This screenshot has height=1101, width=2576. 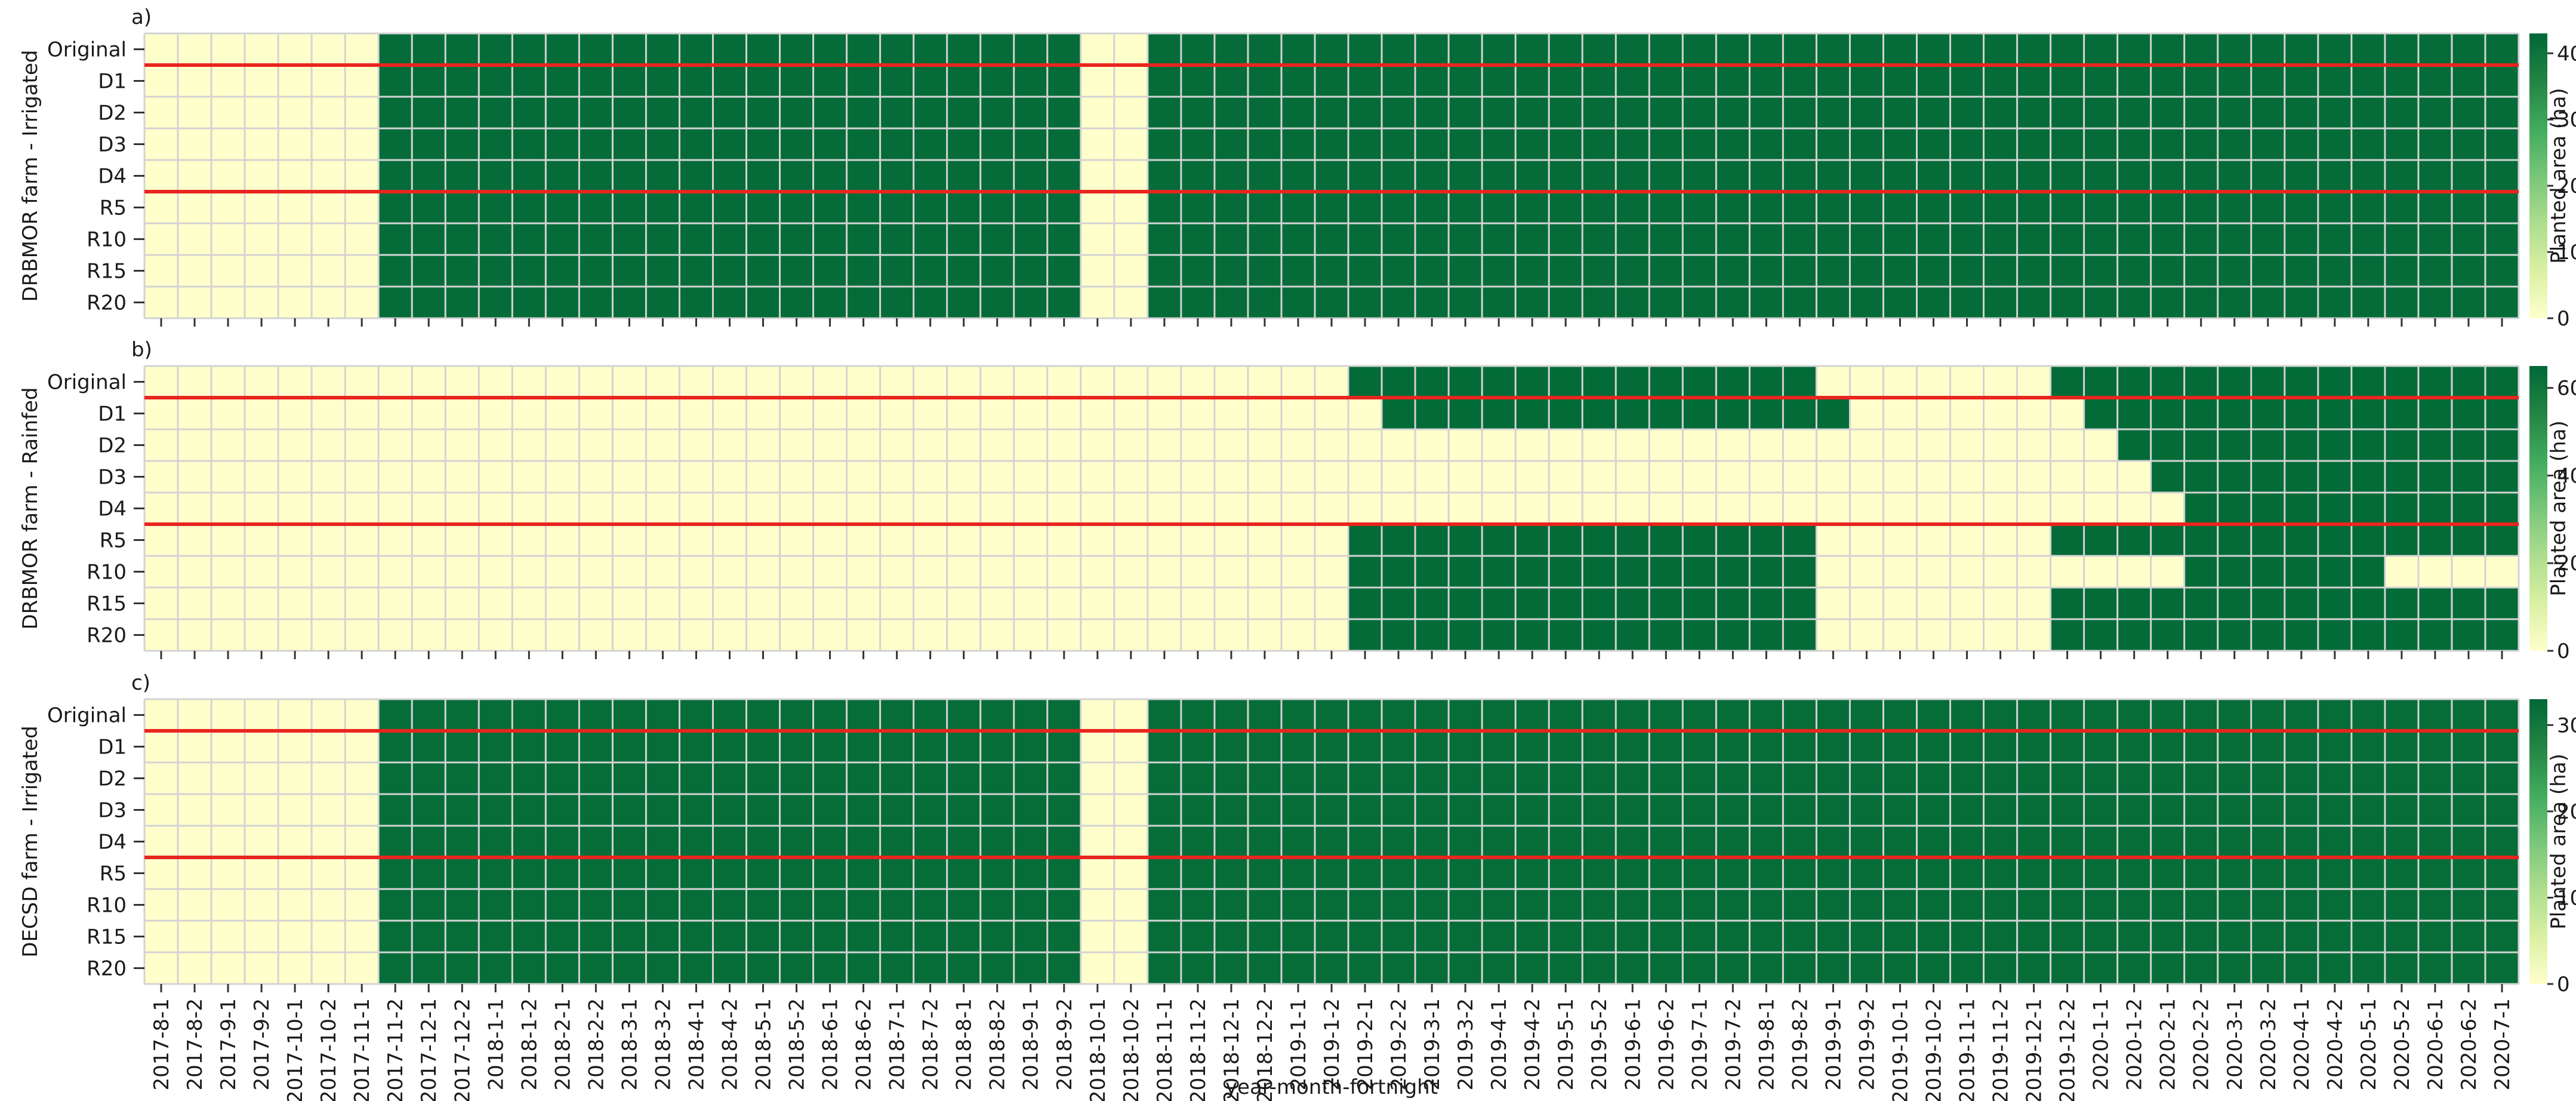 I want to click on panel-label: a), so click(x=141, y=17).